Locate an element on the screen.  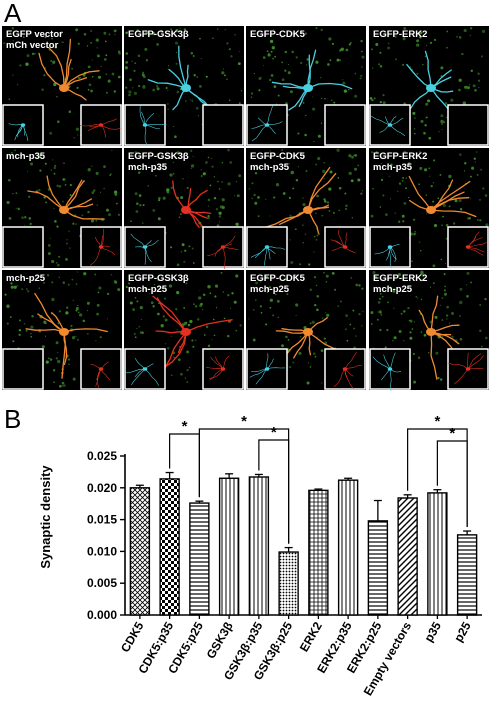
bar is located at coordinates (437, 554).